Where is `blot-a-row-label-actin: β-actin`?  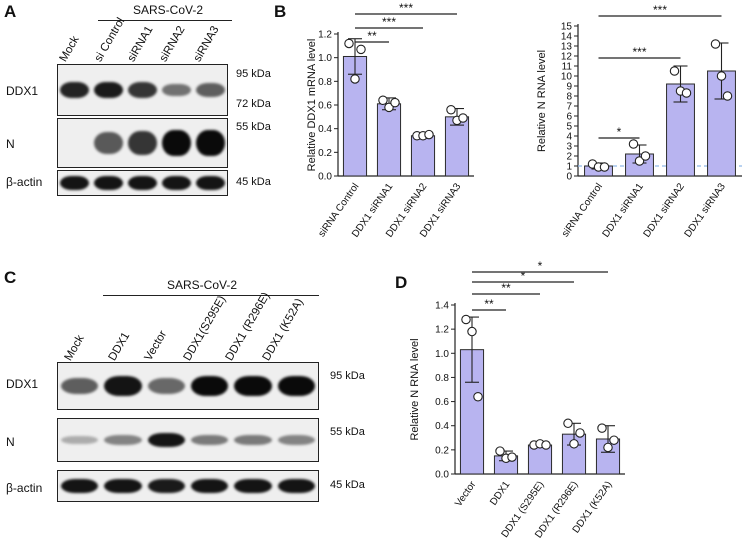 blot-a-row-label-actin: β-actin is located at coordinates (24, 182).